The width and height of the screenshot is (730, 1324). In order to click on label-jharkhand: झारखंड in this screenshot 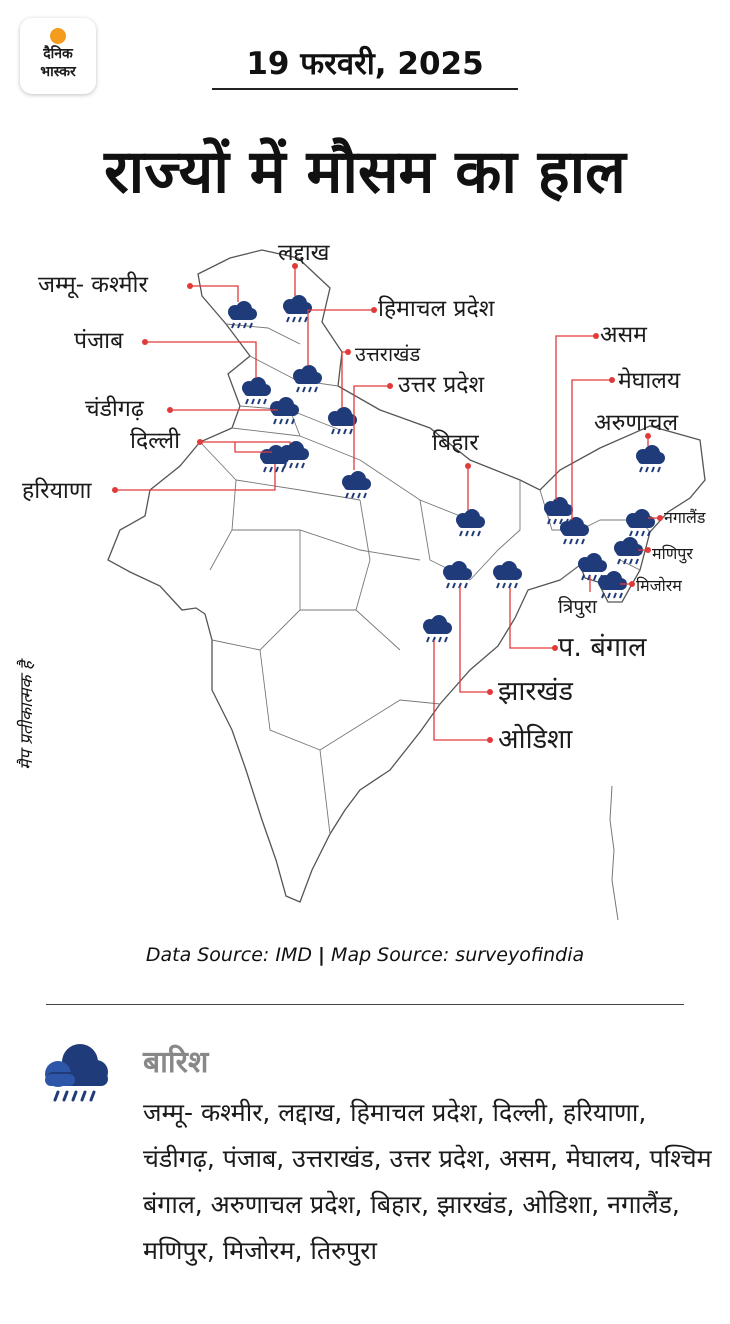, I will do `click(535, 691)`.